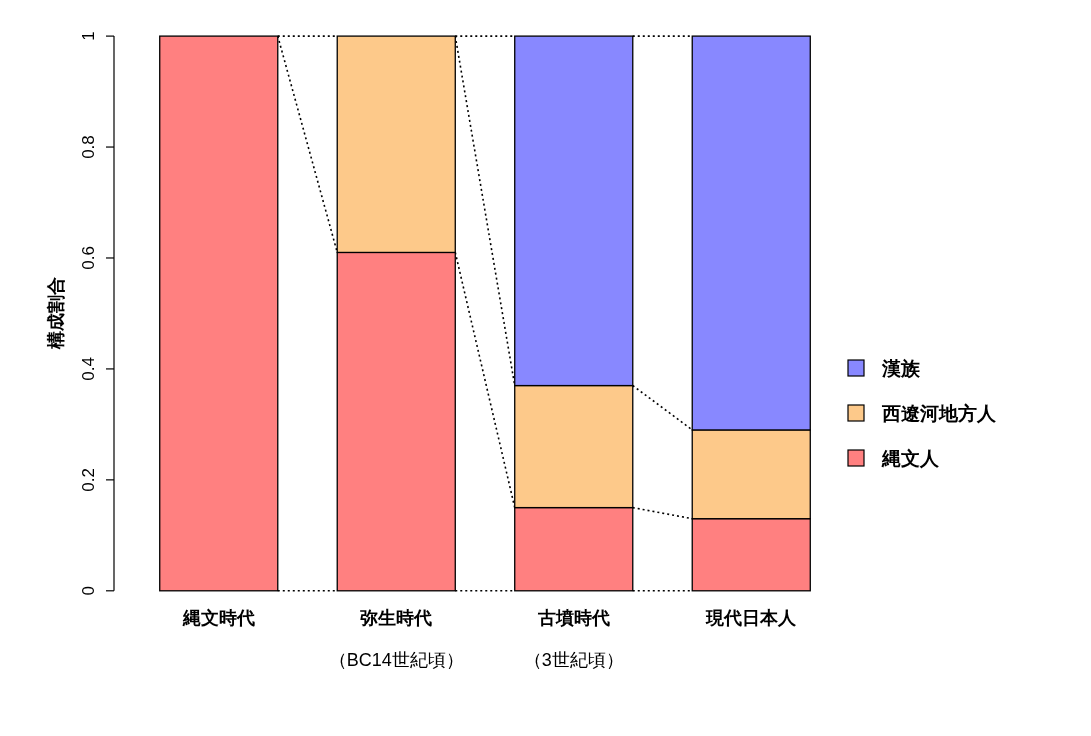 The height and width of the screenshot is (736, 1091). Describe the element at coordinates (396, 639) in the screenshot. I see `category-label: 弥生時代（BC14世紀頃）` at that location.